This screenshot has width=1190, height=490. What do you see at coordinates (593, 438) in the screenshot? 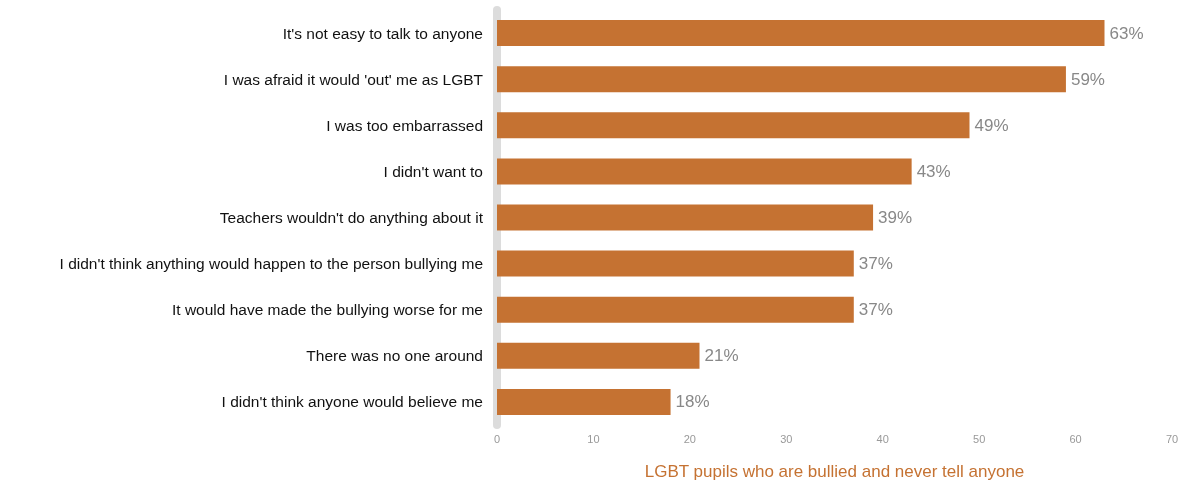
I see `x-tick-label: 10` at bounding box center [593, 438].